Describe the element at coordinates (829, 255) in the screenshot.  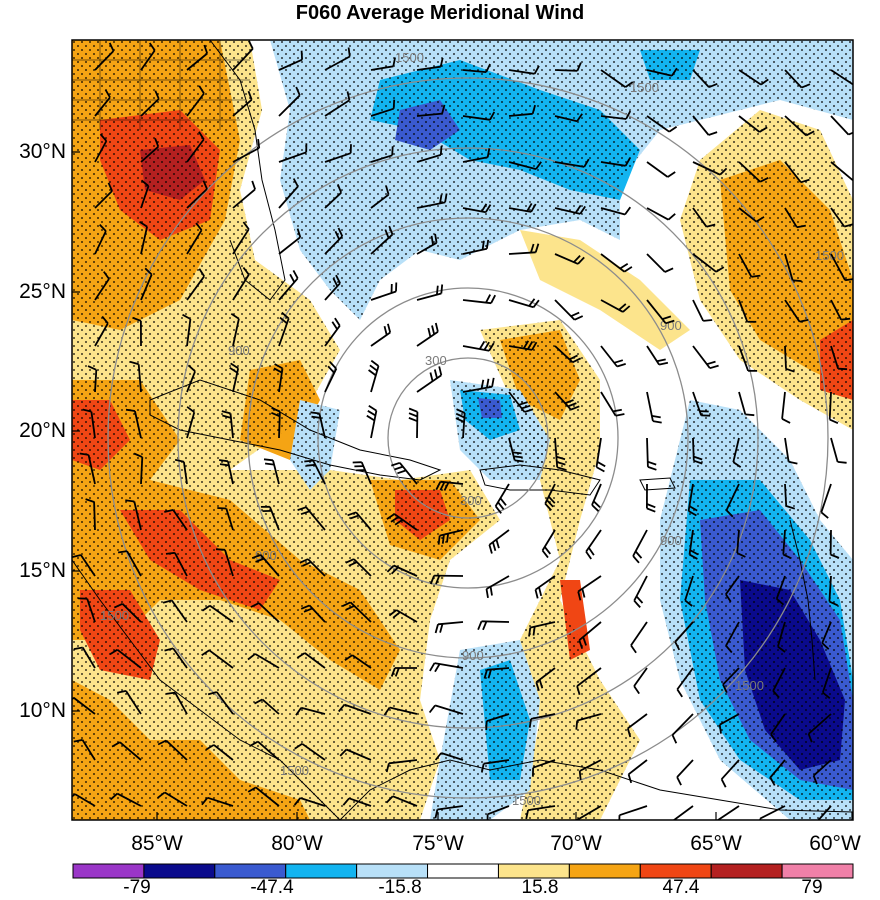
I see `ring-label-1500c: 1500` at that location.